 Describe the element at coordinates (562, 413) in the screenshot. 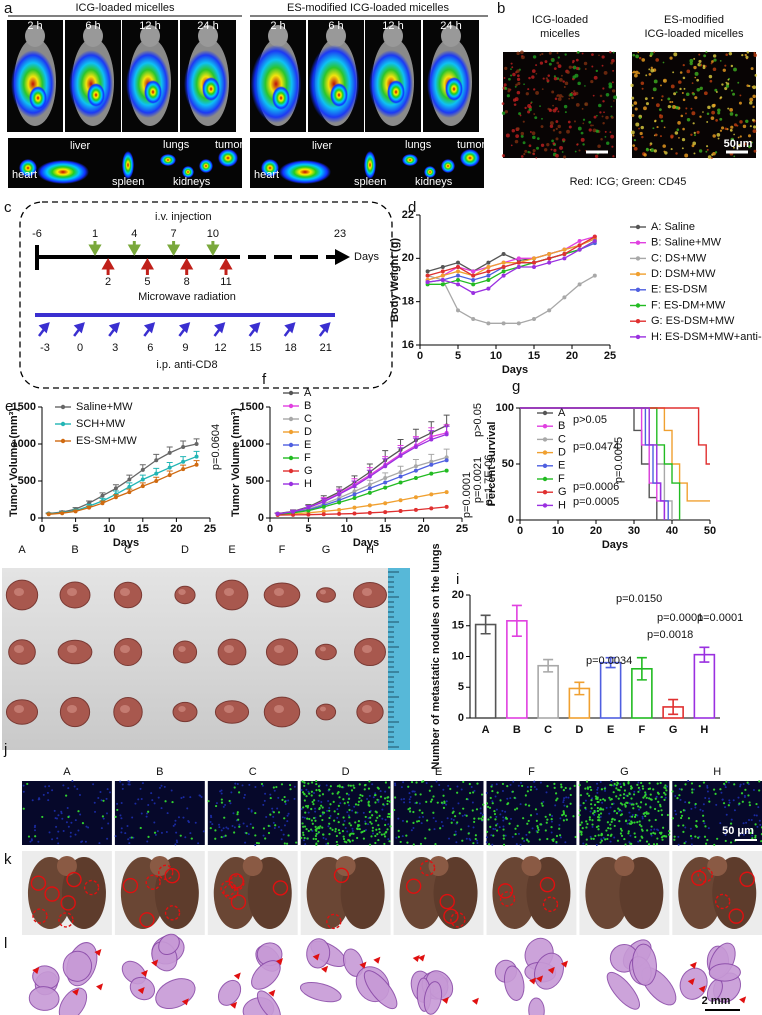

I see `legend-label: A` at that location.